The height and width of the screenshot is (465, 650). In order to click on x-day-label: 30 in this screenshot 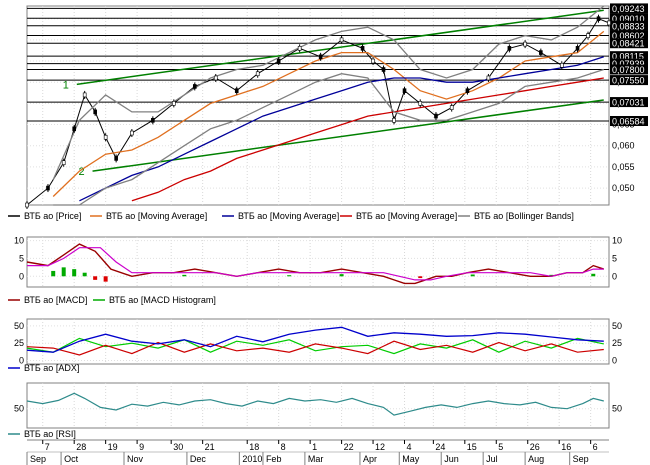, I will do `click(178, 447)`.